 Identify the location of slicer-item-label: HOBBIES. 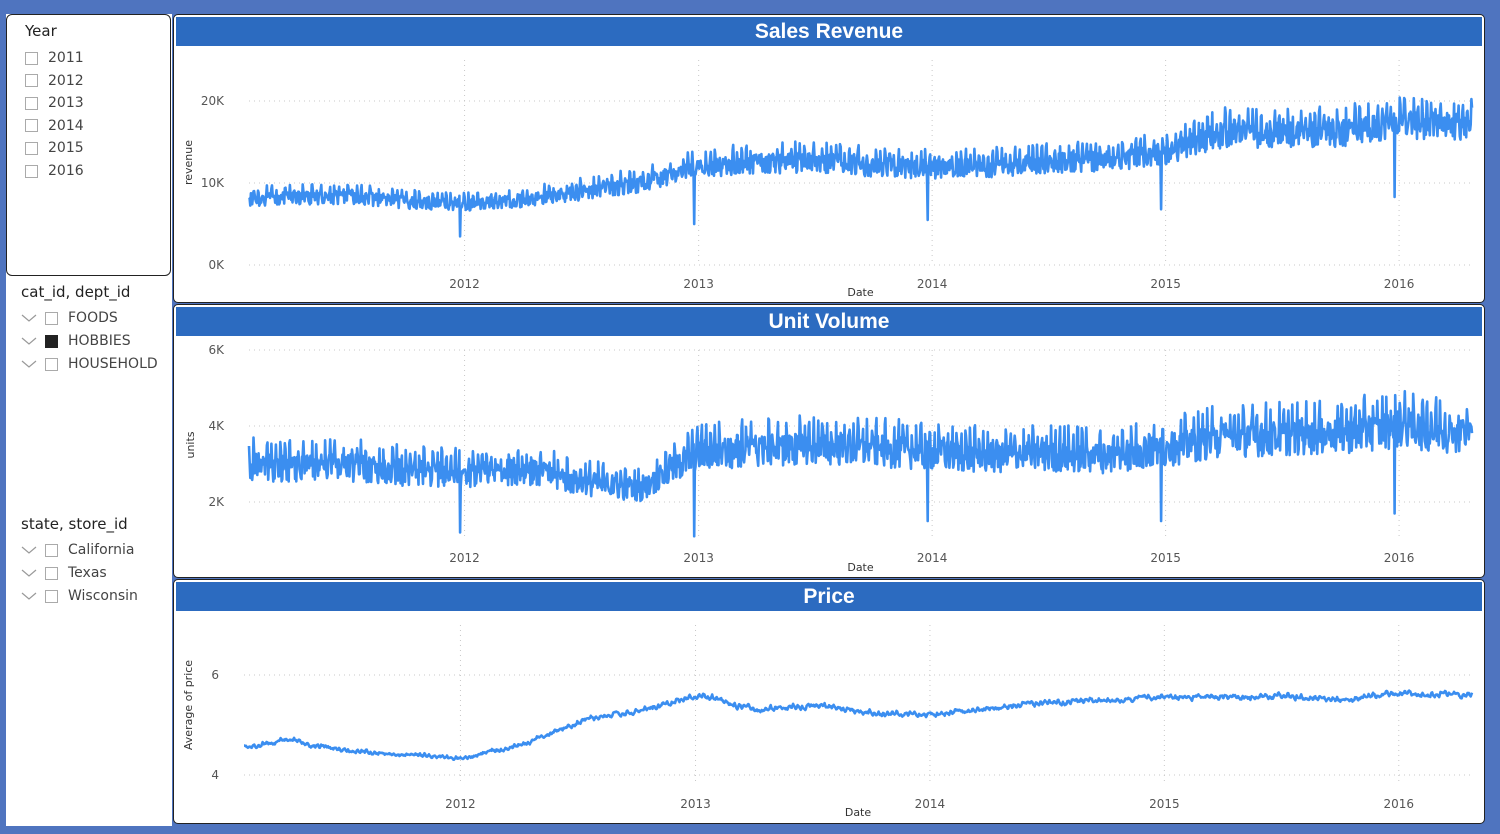
(99, 341).